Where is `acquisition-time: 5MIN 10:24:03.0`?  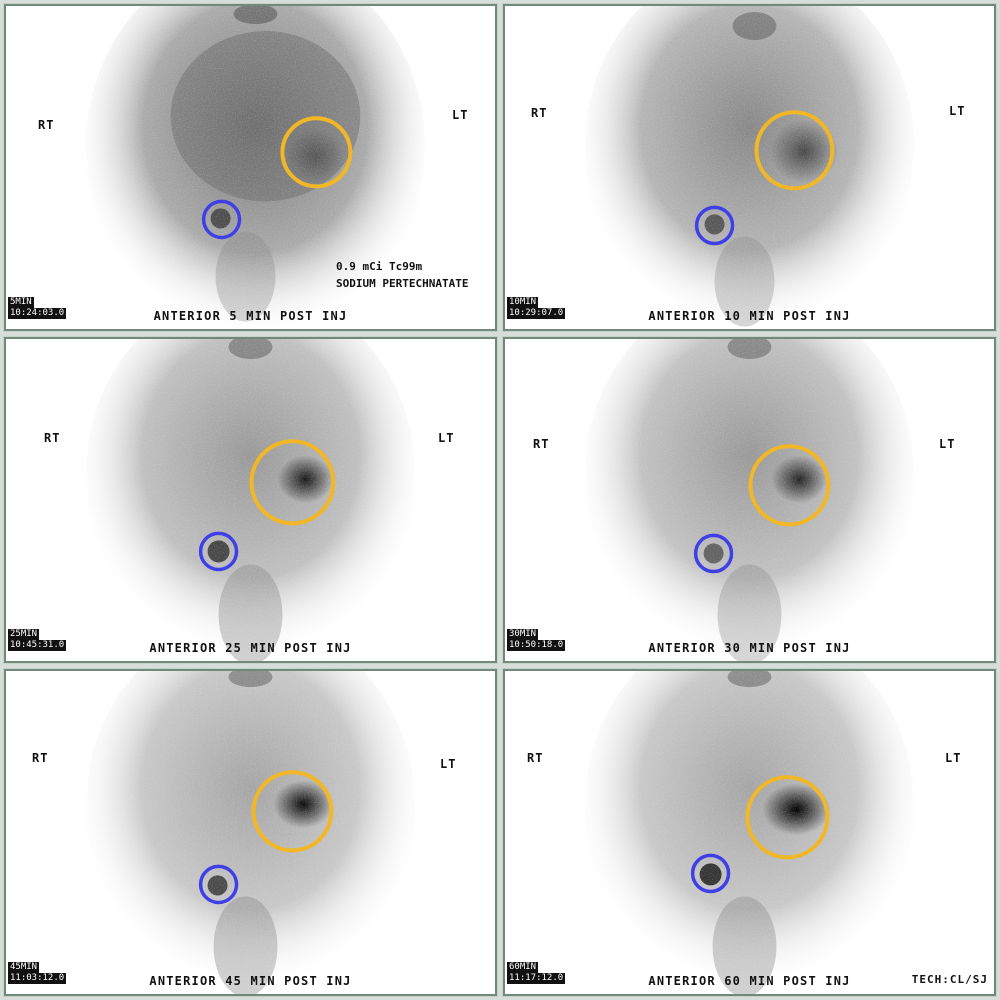 acquisition-time: 5MIN 10:24:03.0 is located at coordinates (37, 307).